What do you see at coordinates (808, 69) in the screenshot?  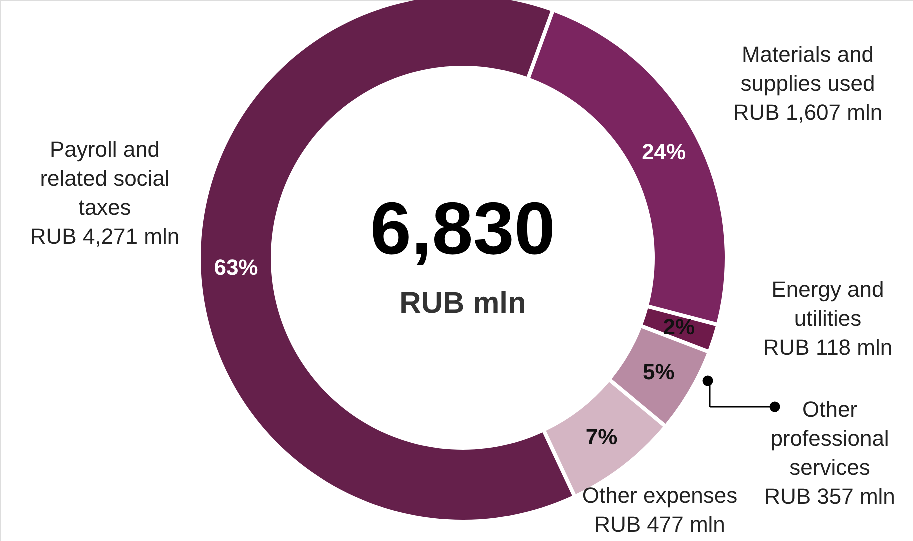 I see `slice-label: Materials and supplies used` at bounding box center [808, 69].